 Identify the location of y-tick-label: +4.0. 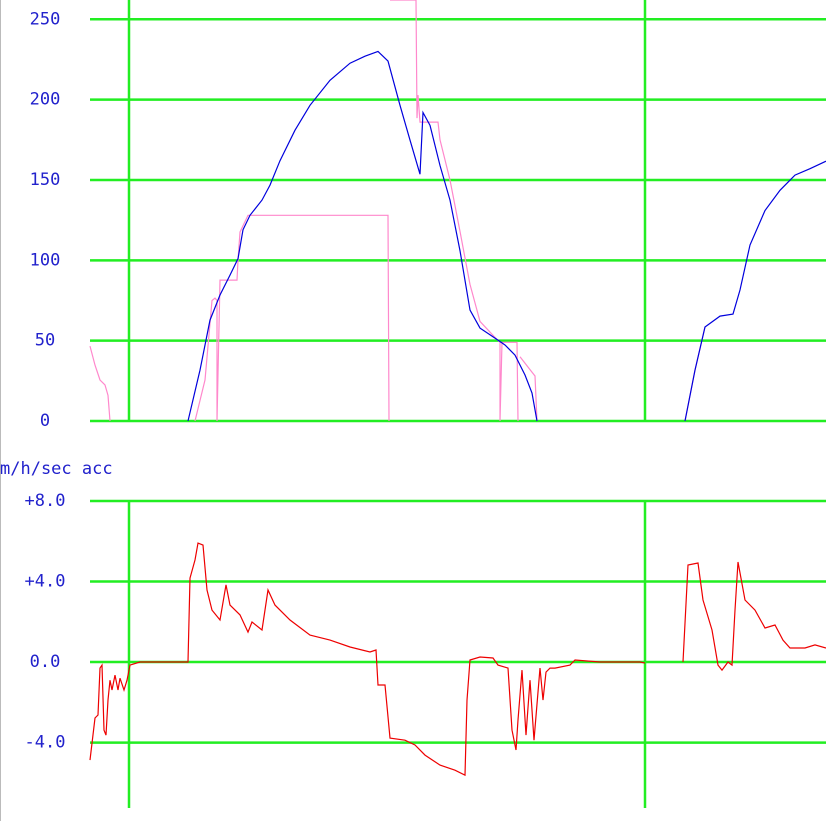
(45, 582).